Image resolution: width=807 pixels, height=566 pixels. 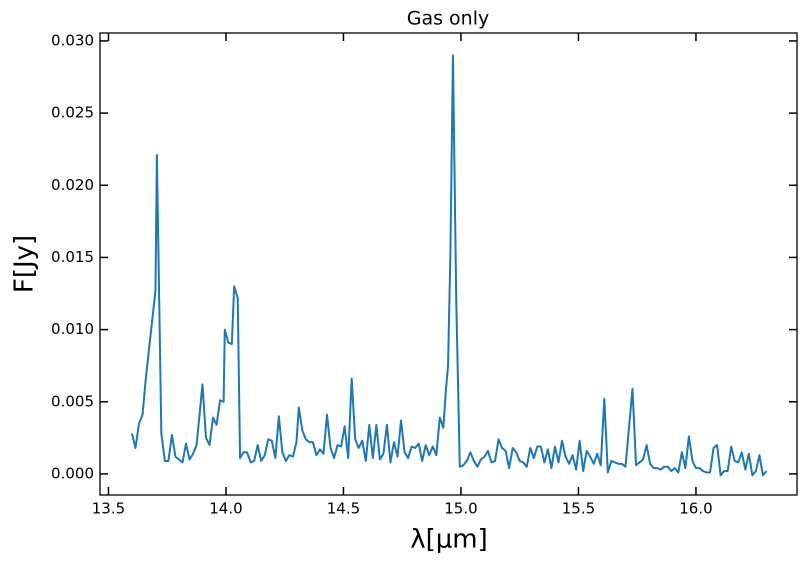 What do you see at coordinates (695, 509) in the screenshot?
I see `x-tick-label: 16.0` at bounding box center [695, 509].